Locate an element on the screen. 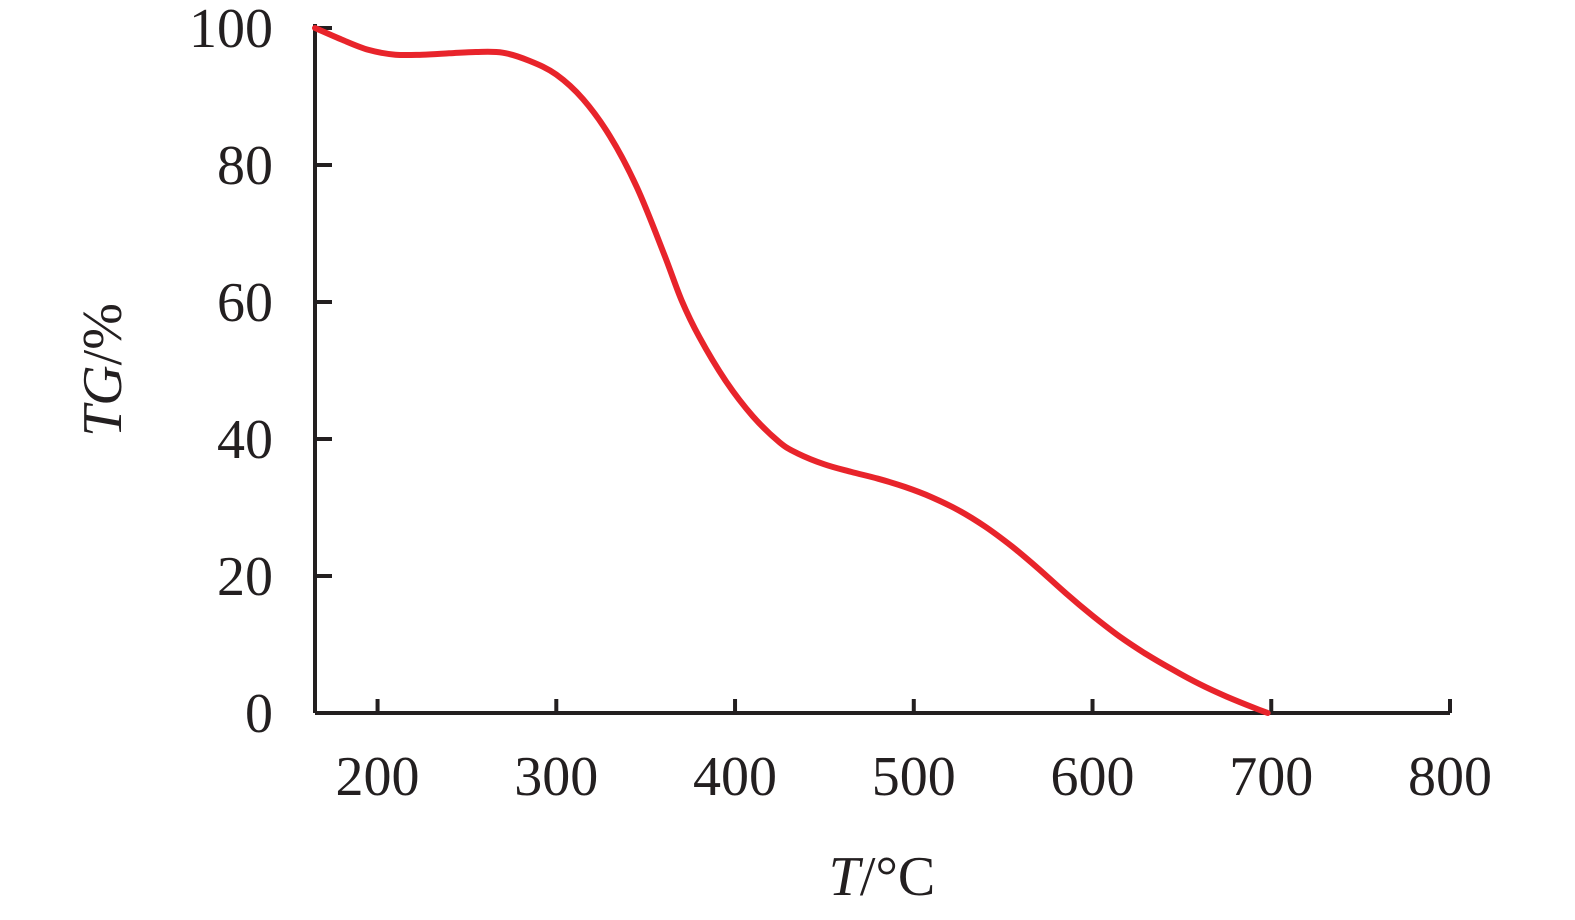 This screenshot has width=1575, height=920. x-tick-label: 200 is located at coordinates (378, 777).